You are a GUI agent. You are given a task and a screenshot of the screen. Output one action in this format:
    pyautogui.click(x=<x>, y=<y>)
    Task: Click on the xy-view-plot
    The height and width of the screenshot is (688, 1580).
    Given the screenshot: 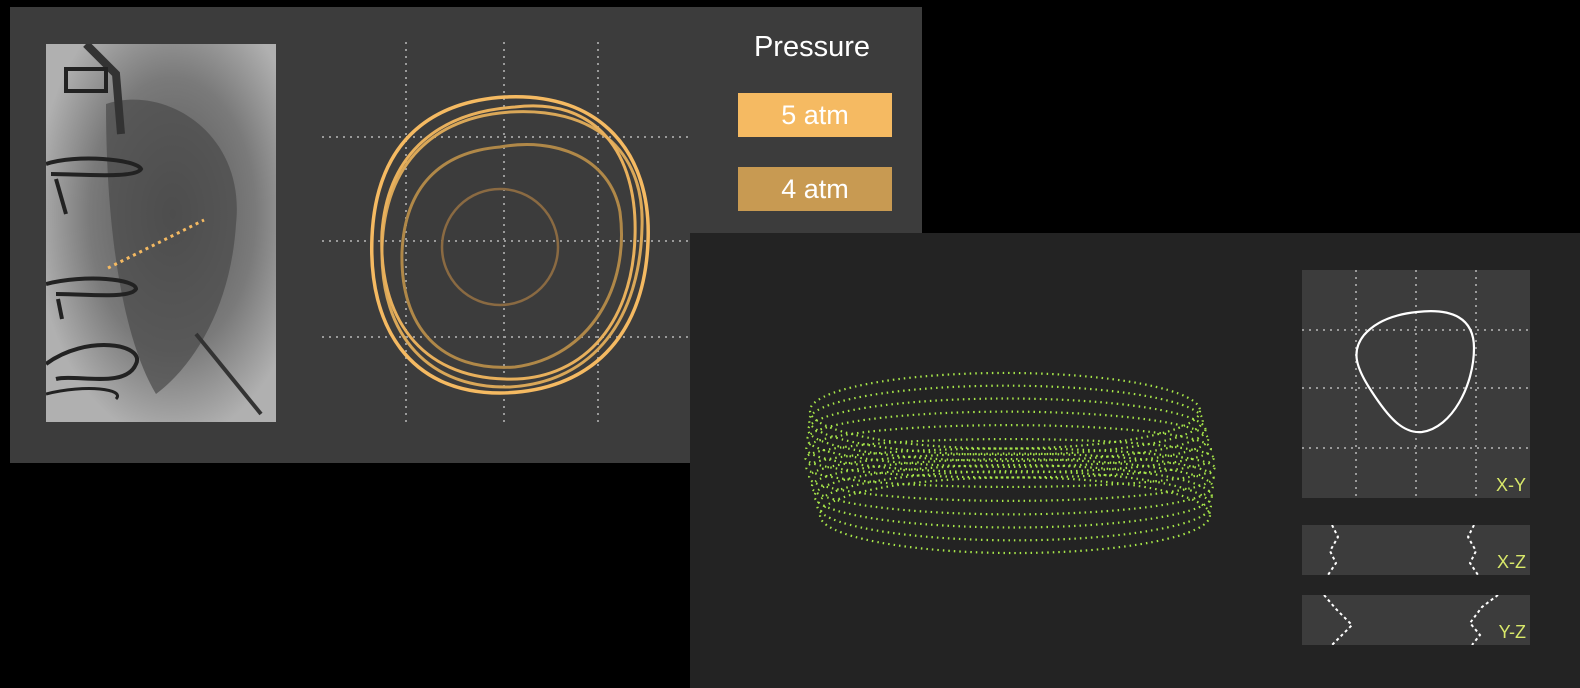 What is the action you would take?
    pyautogui.click(x=1416, y=384)
    